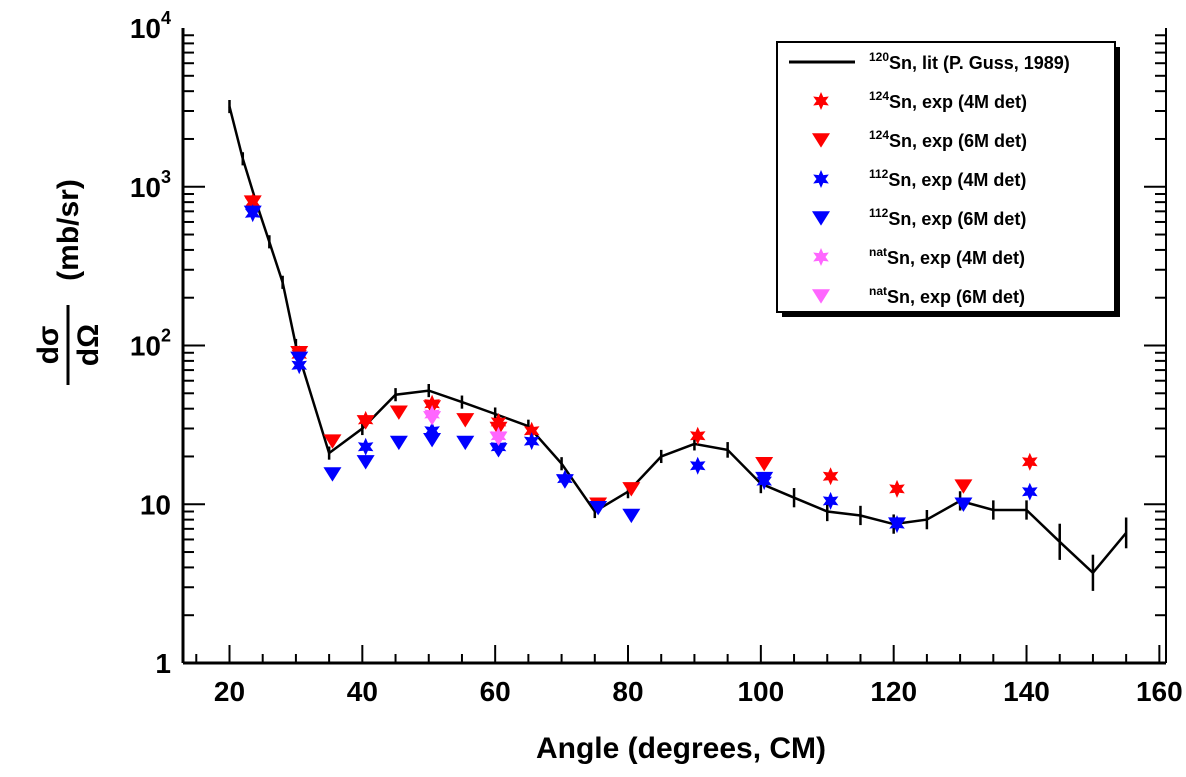  I want to click on y-tick-label: 10², so click(150, 344).